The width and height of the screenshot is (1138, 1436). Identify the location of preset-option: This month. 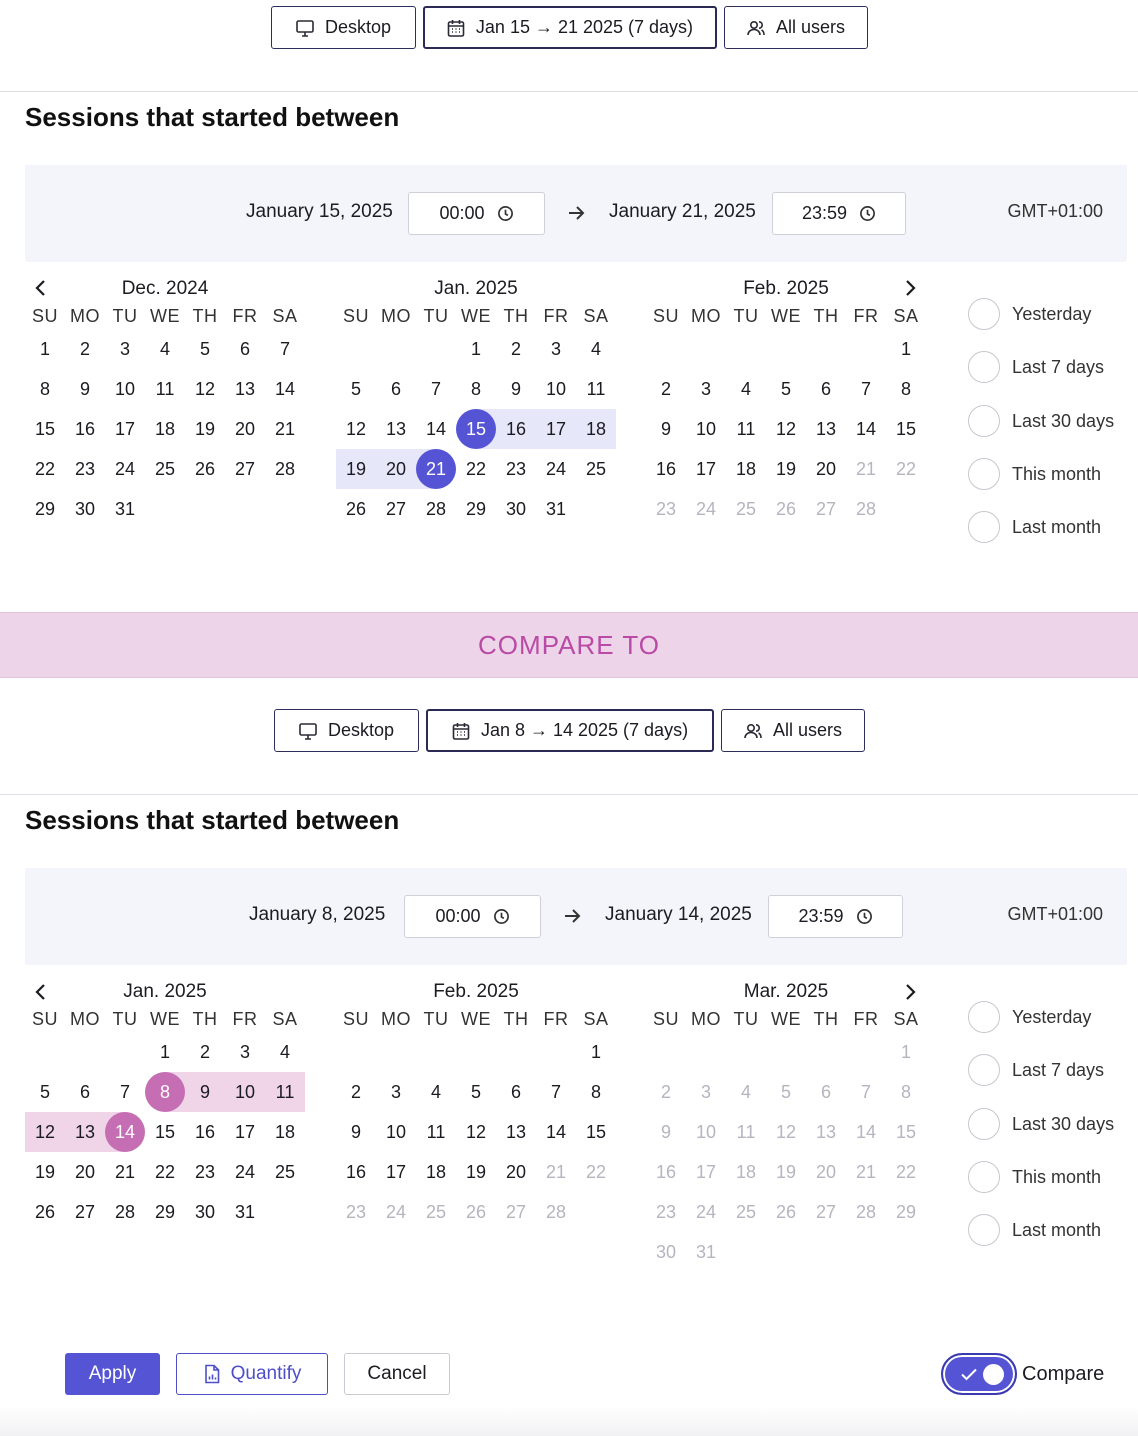
(1034, 474).